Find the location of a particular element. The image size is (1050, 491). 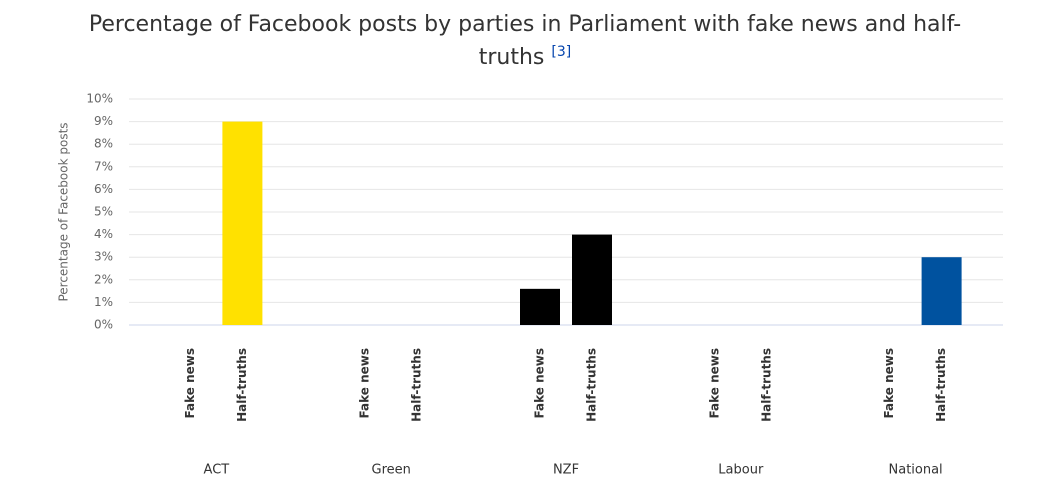

y-tick-label: 4% is located at coordinates (103, 234).